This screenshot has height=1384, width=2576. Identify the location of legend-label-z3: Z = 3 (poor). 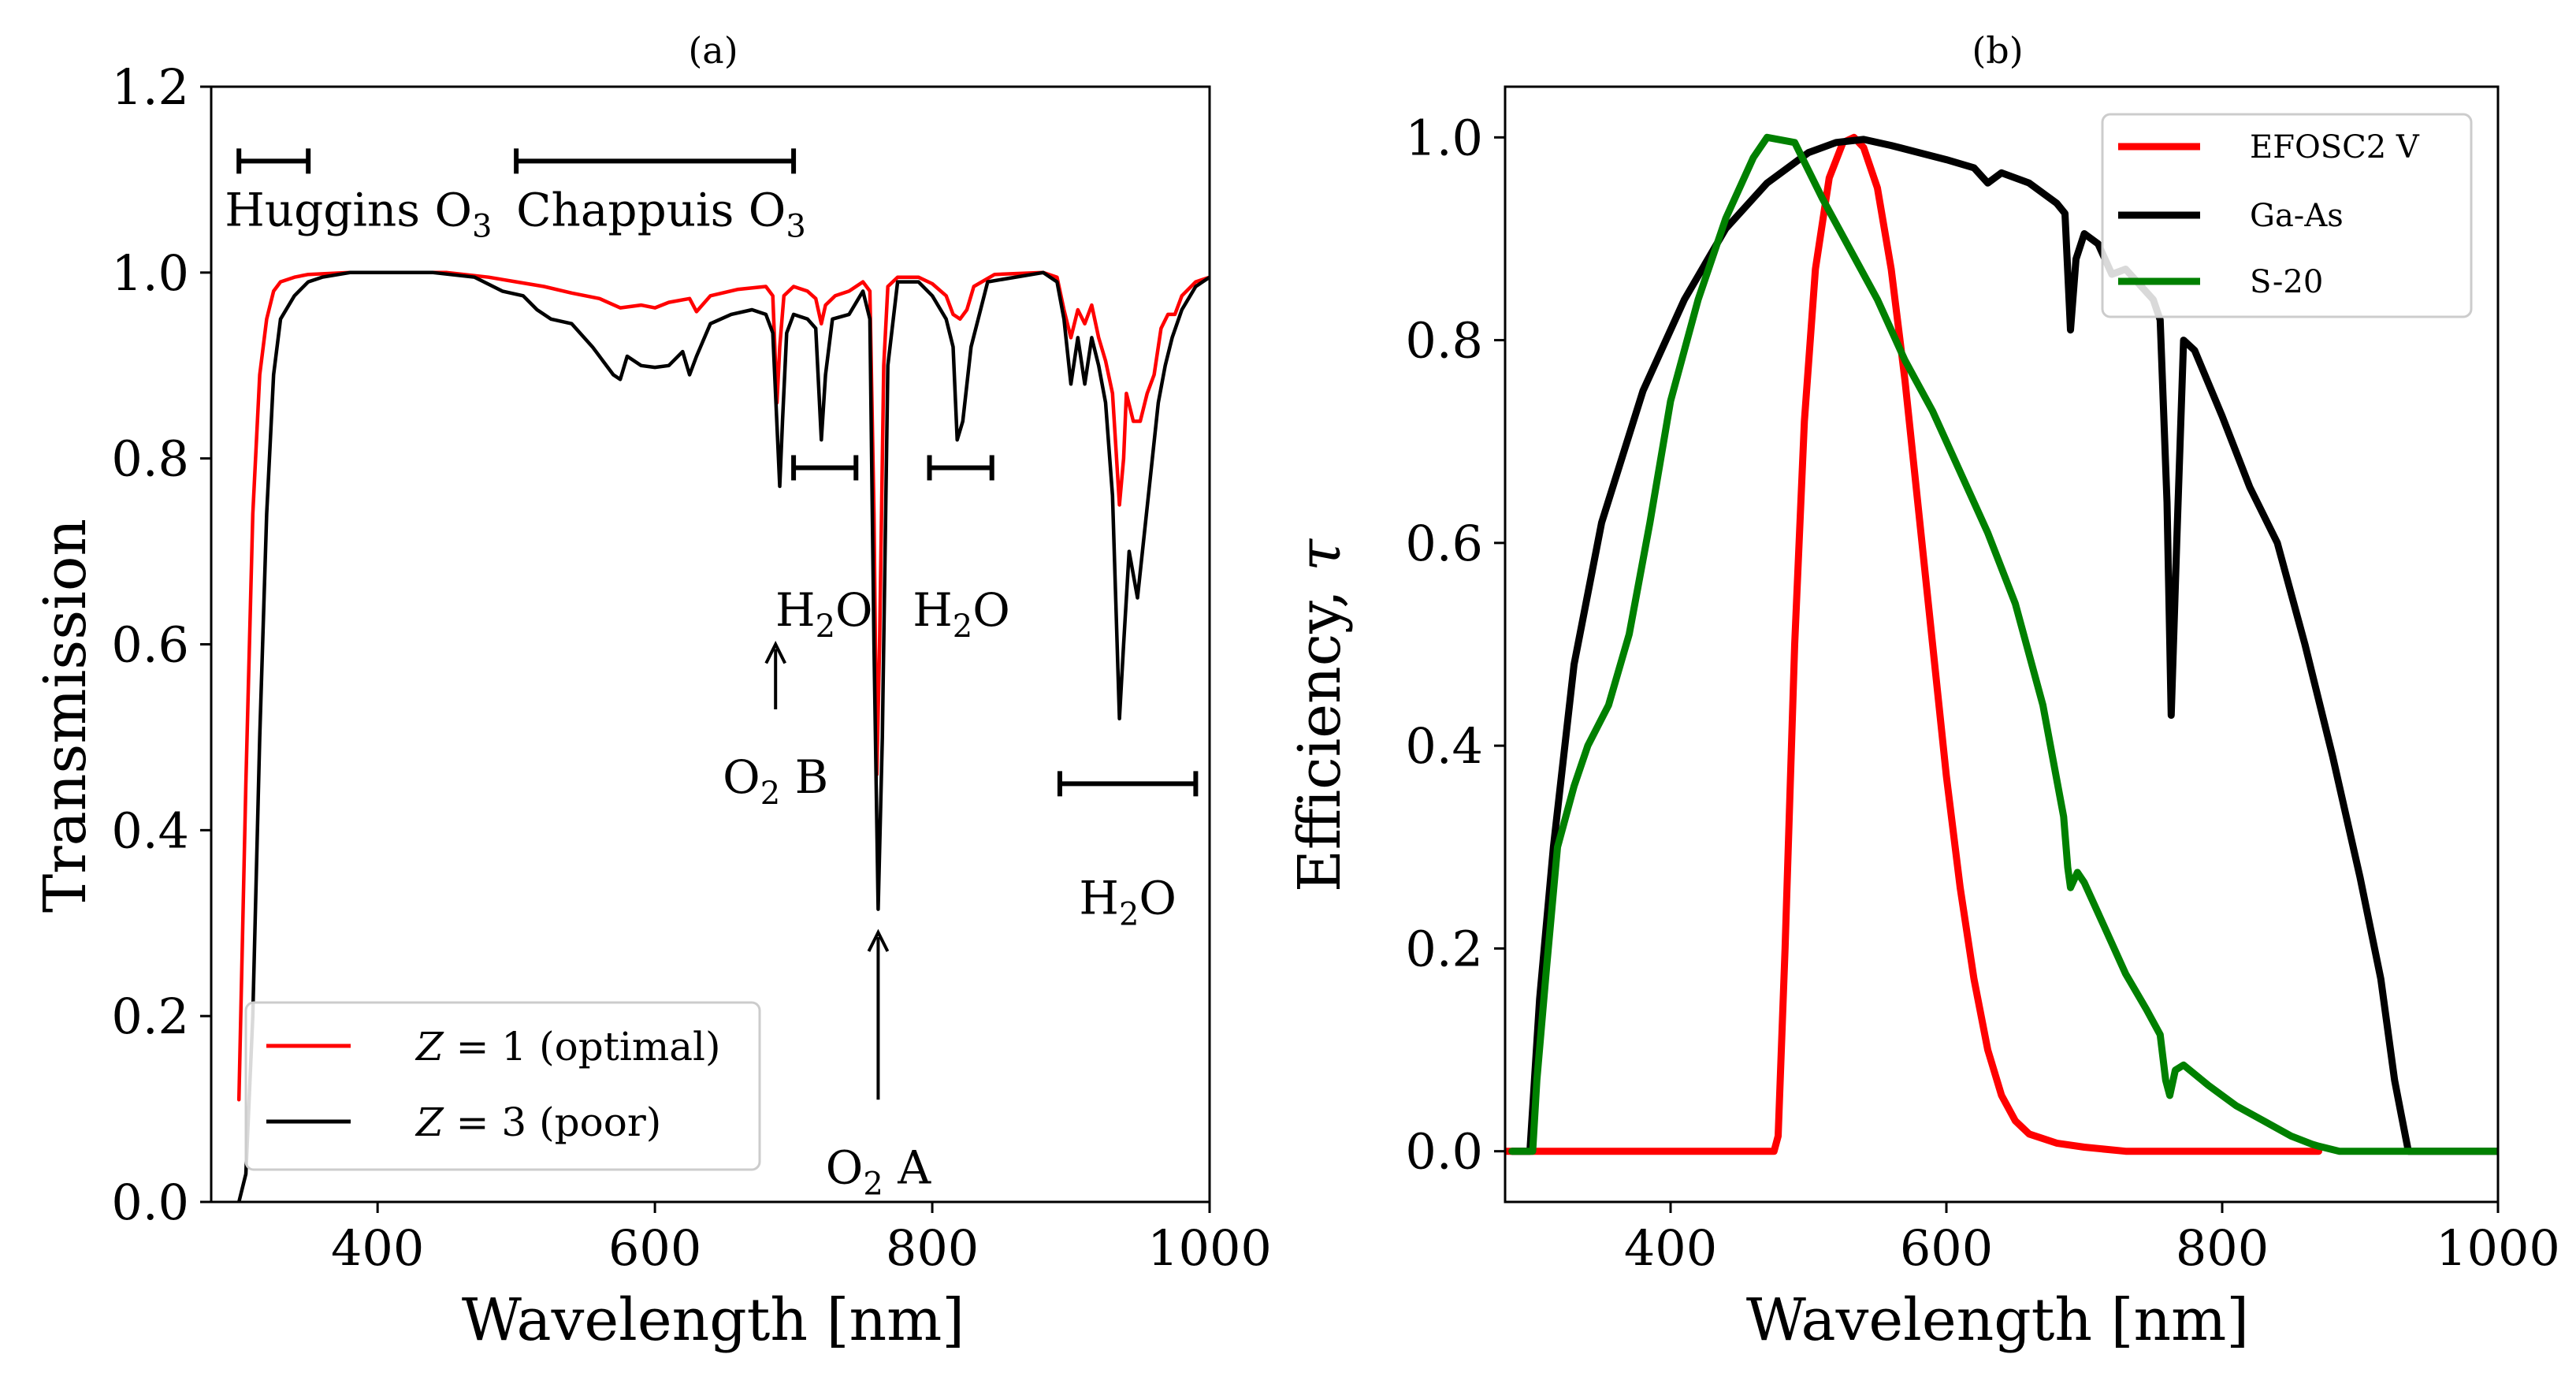
(537, 1122).